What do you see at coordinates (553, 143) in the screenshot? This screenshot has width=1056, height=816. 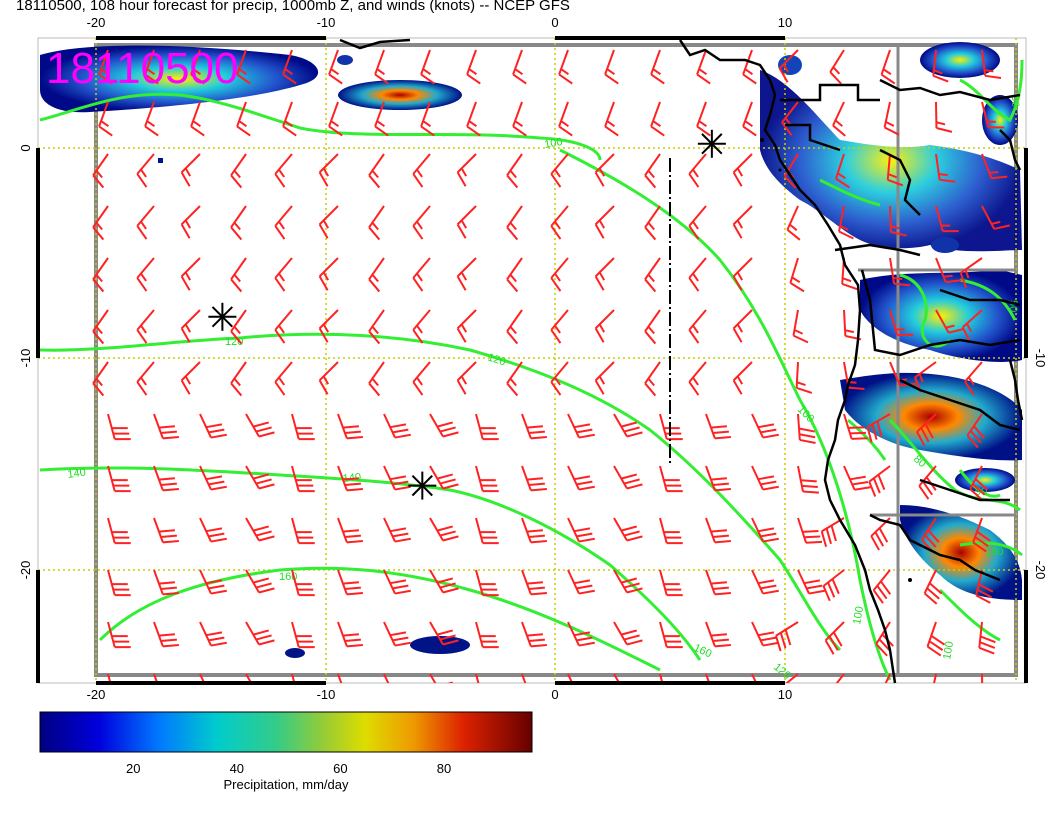 I see `contour-label-100-west: 100` at bounding box center [553, 143].